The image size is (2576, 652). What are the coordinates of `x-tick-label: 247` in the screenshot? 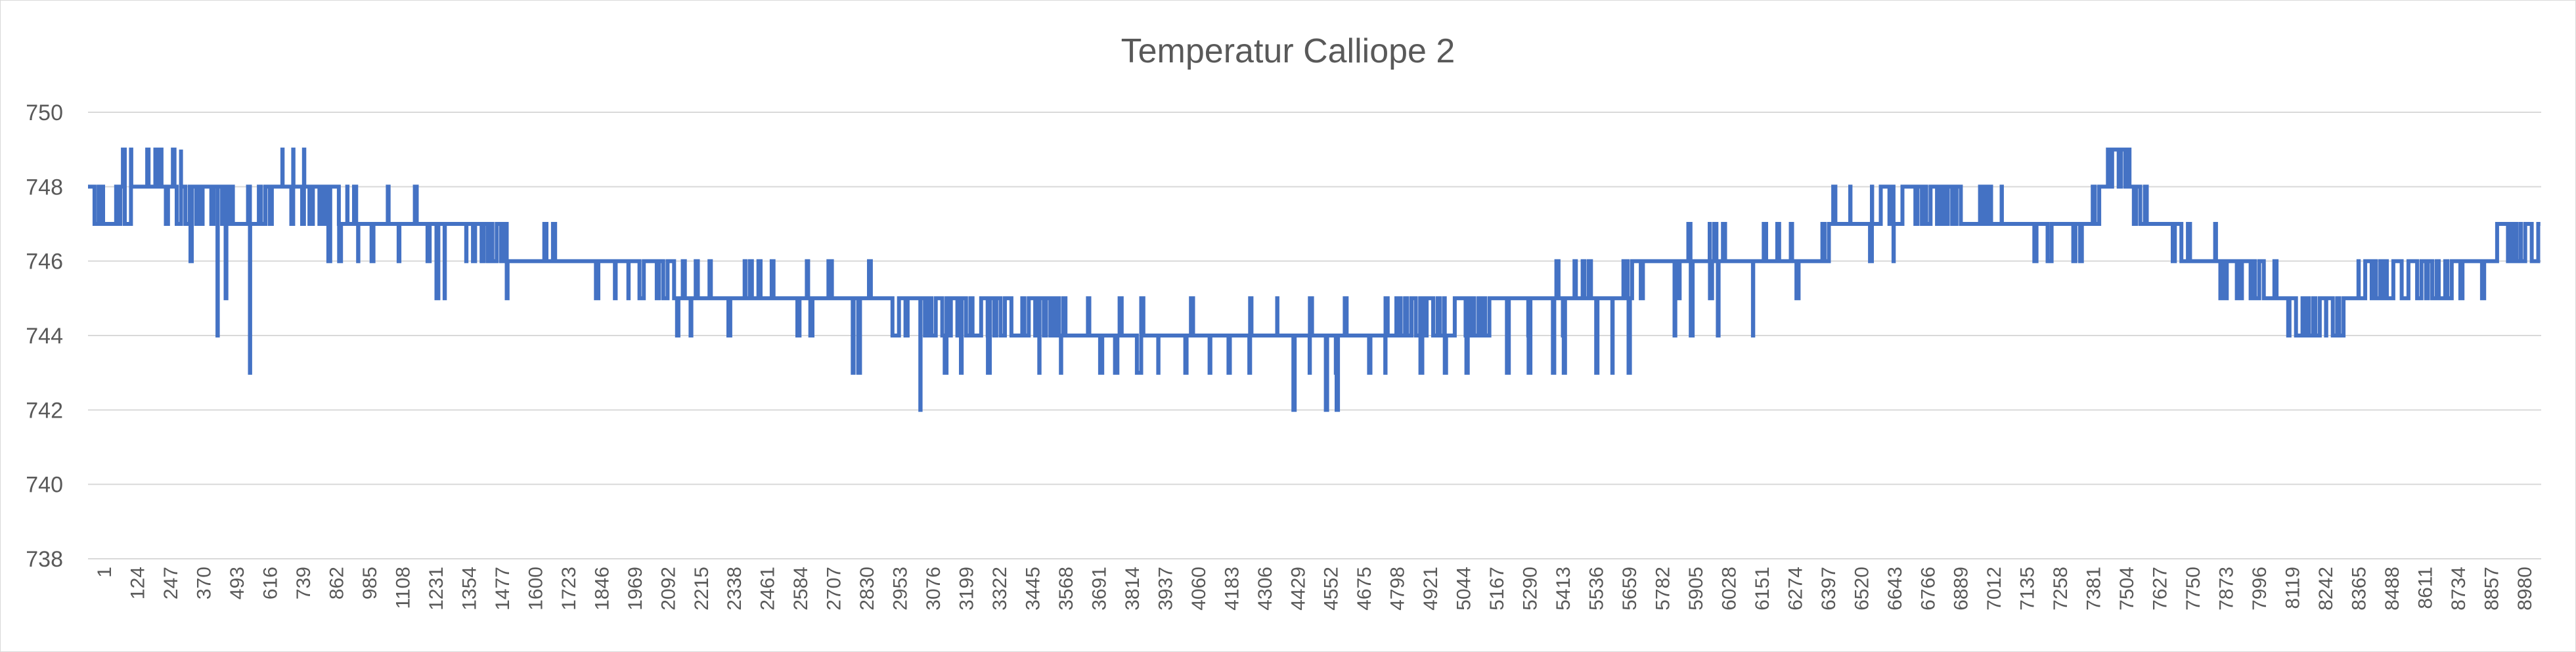 It's located at (171, 583).